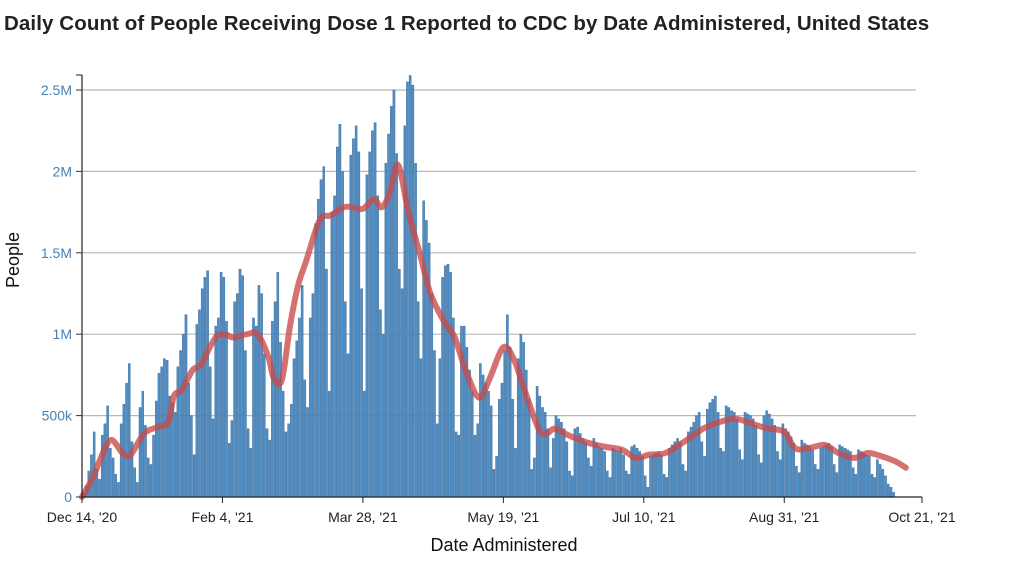 The height and width of the screenshot is (585, 1024). What do you see at coordinates (62, 334) in the screenshot?
I see `y-tick-label: 1M` at bounding box center [62, 334].